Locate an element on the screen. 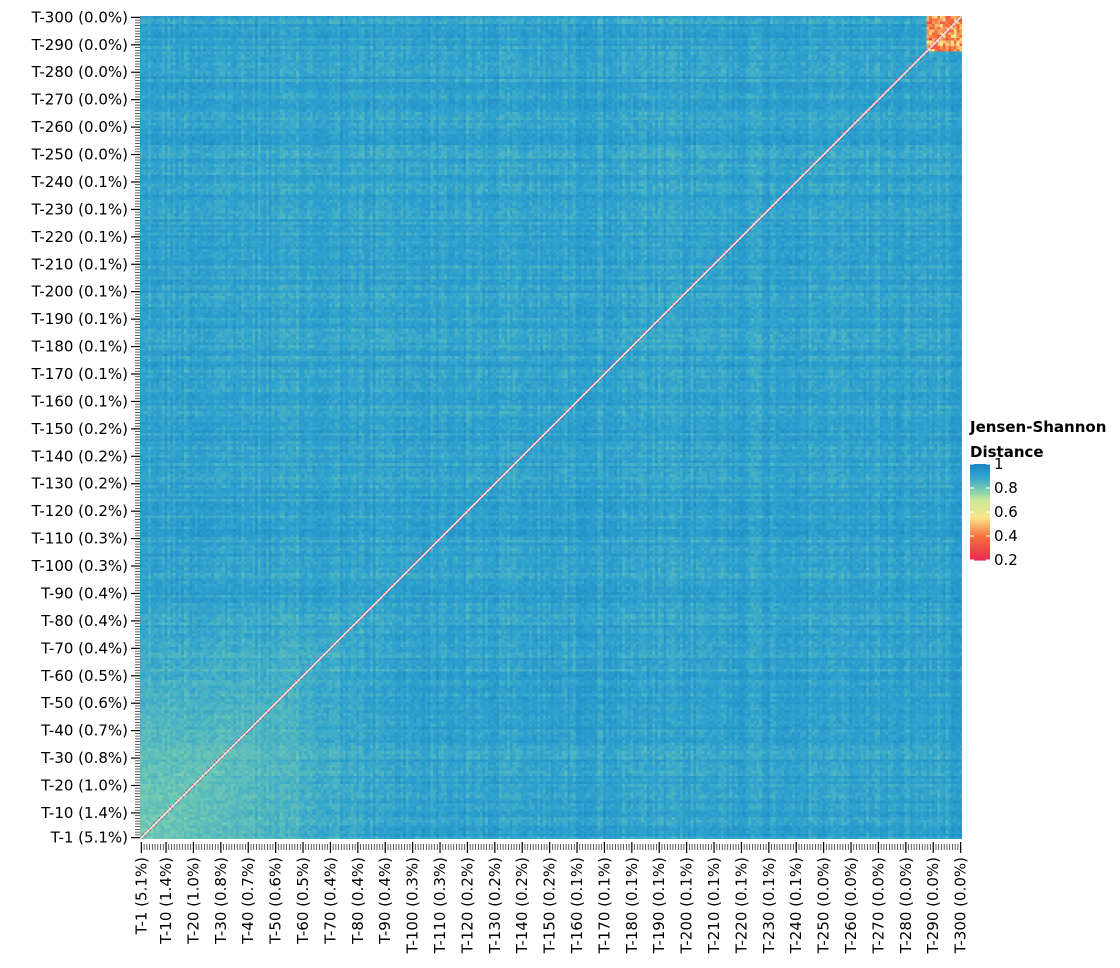 This screenshot has width=1120, height=968. x-tick-label: T-250 (0.0%) is located at coordinates (824, 905).